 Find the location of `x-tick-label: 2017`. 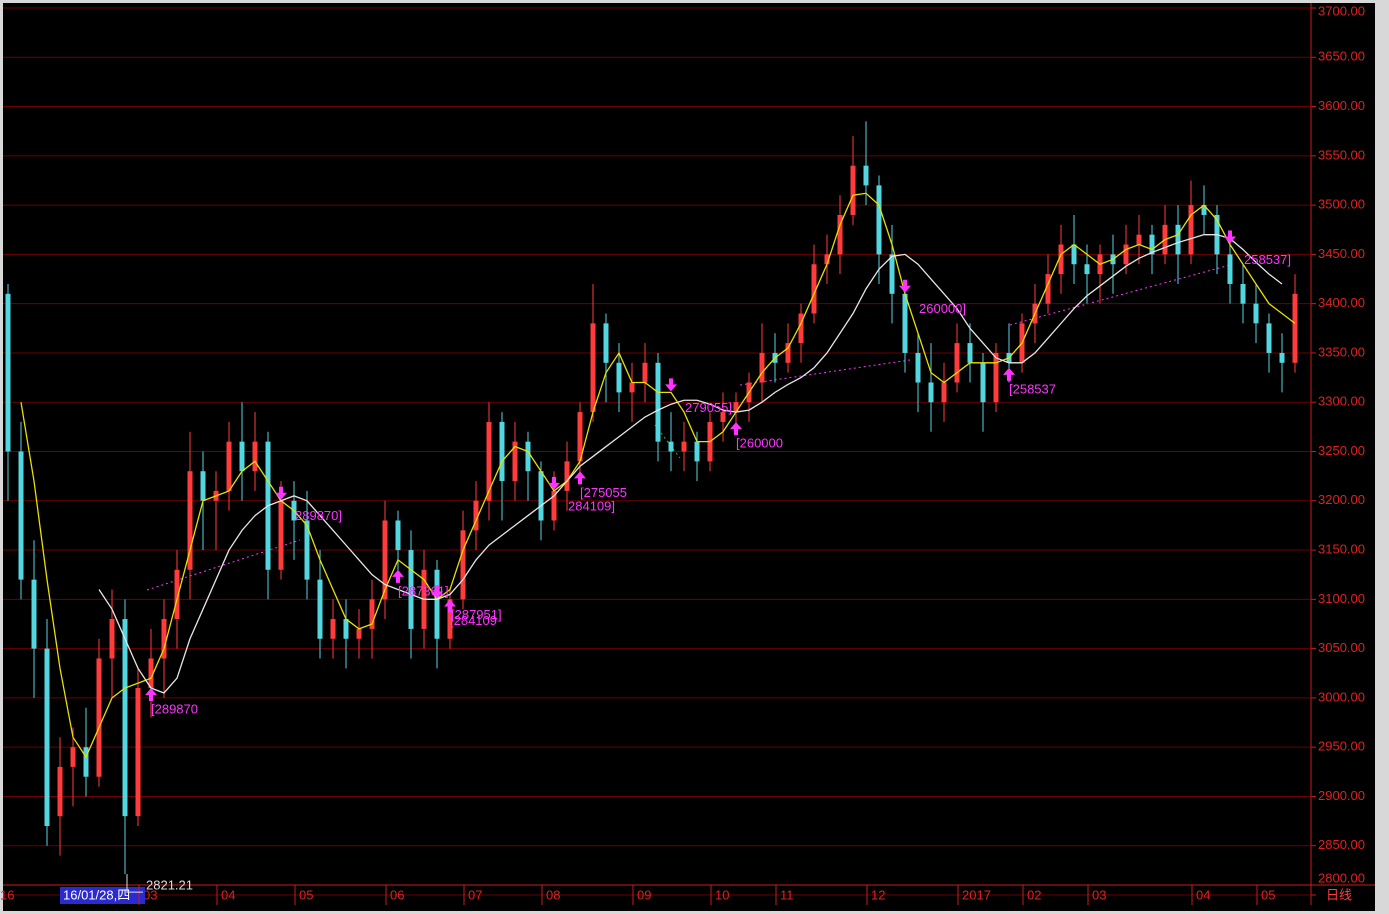

x-tick-label: 2017 is located at coordinates (976, 894).